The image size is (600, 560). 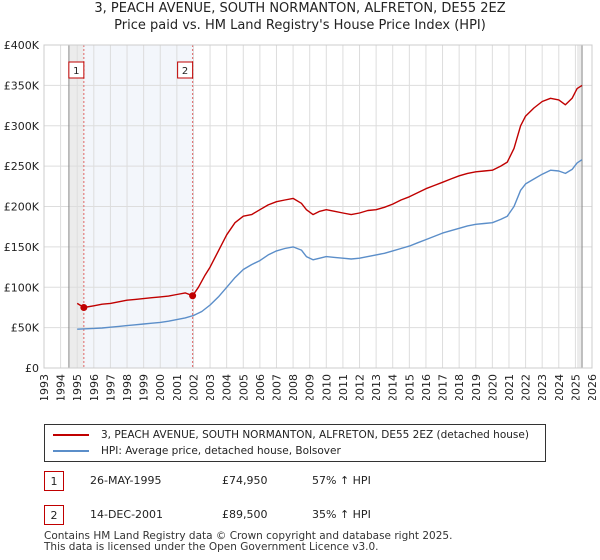 I want to click on x-tick-label: 2021, so click(x=509, y=387).